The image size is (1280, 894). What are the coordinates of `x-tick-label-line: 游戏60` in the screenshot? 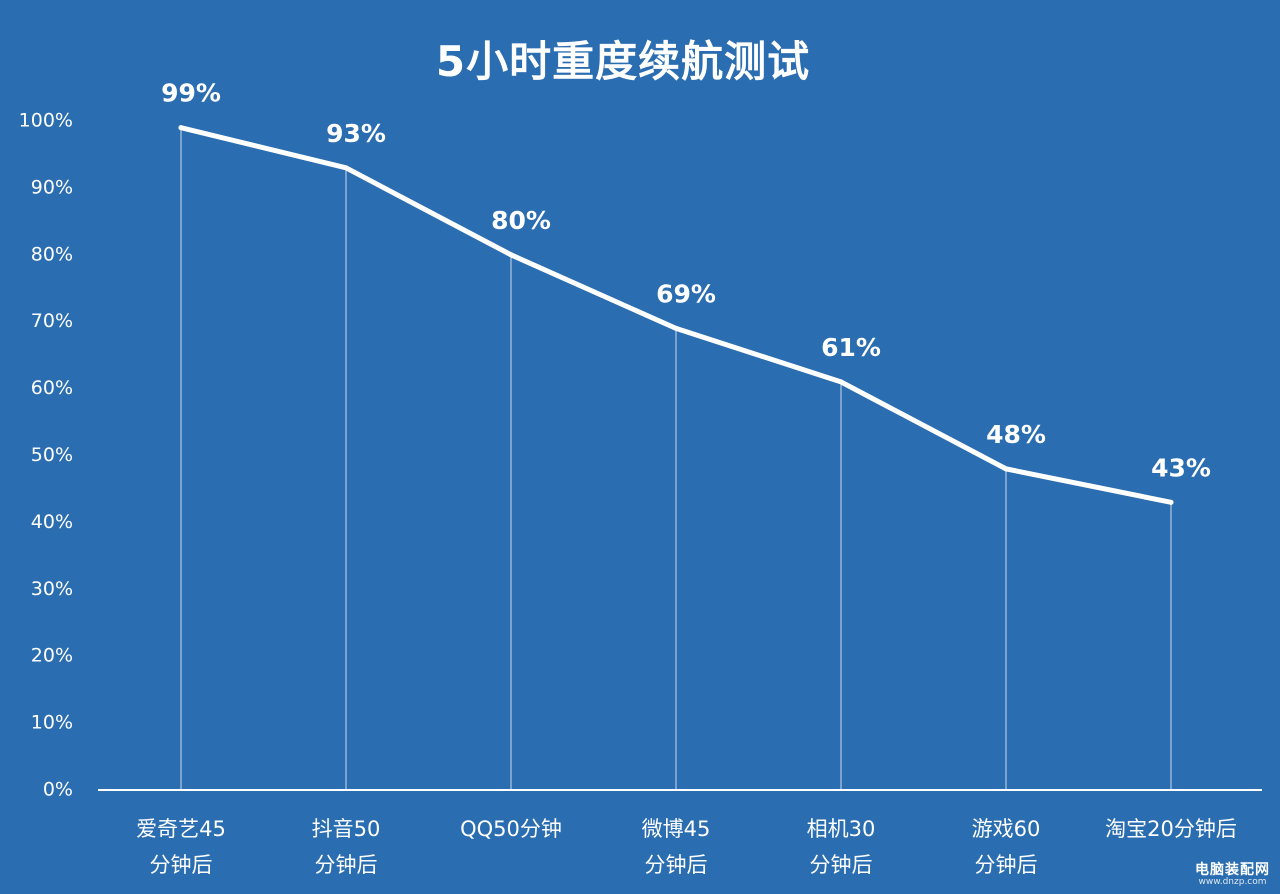 It's located at (1006, 829).